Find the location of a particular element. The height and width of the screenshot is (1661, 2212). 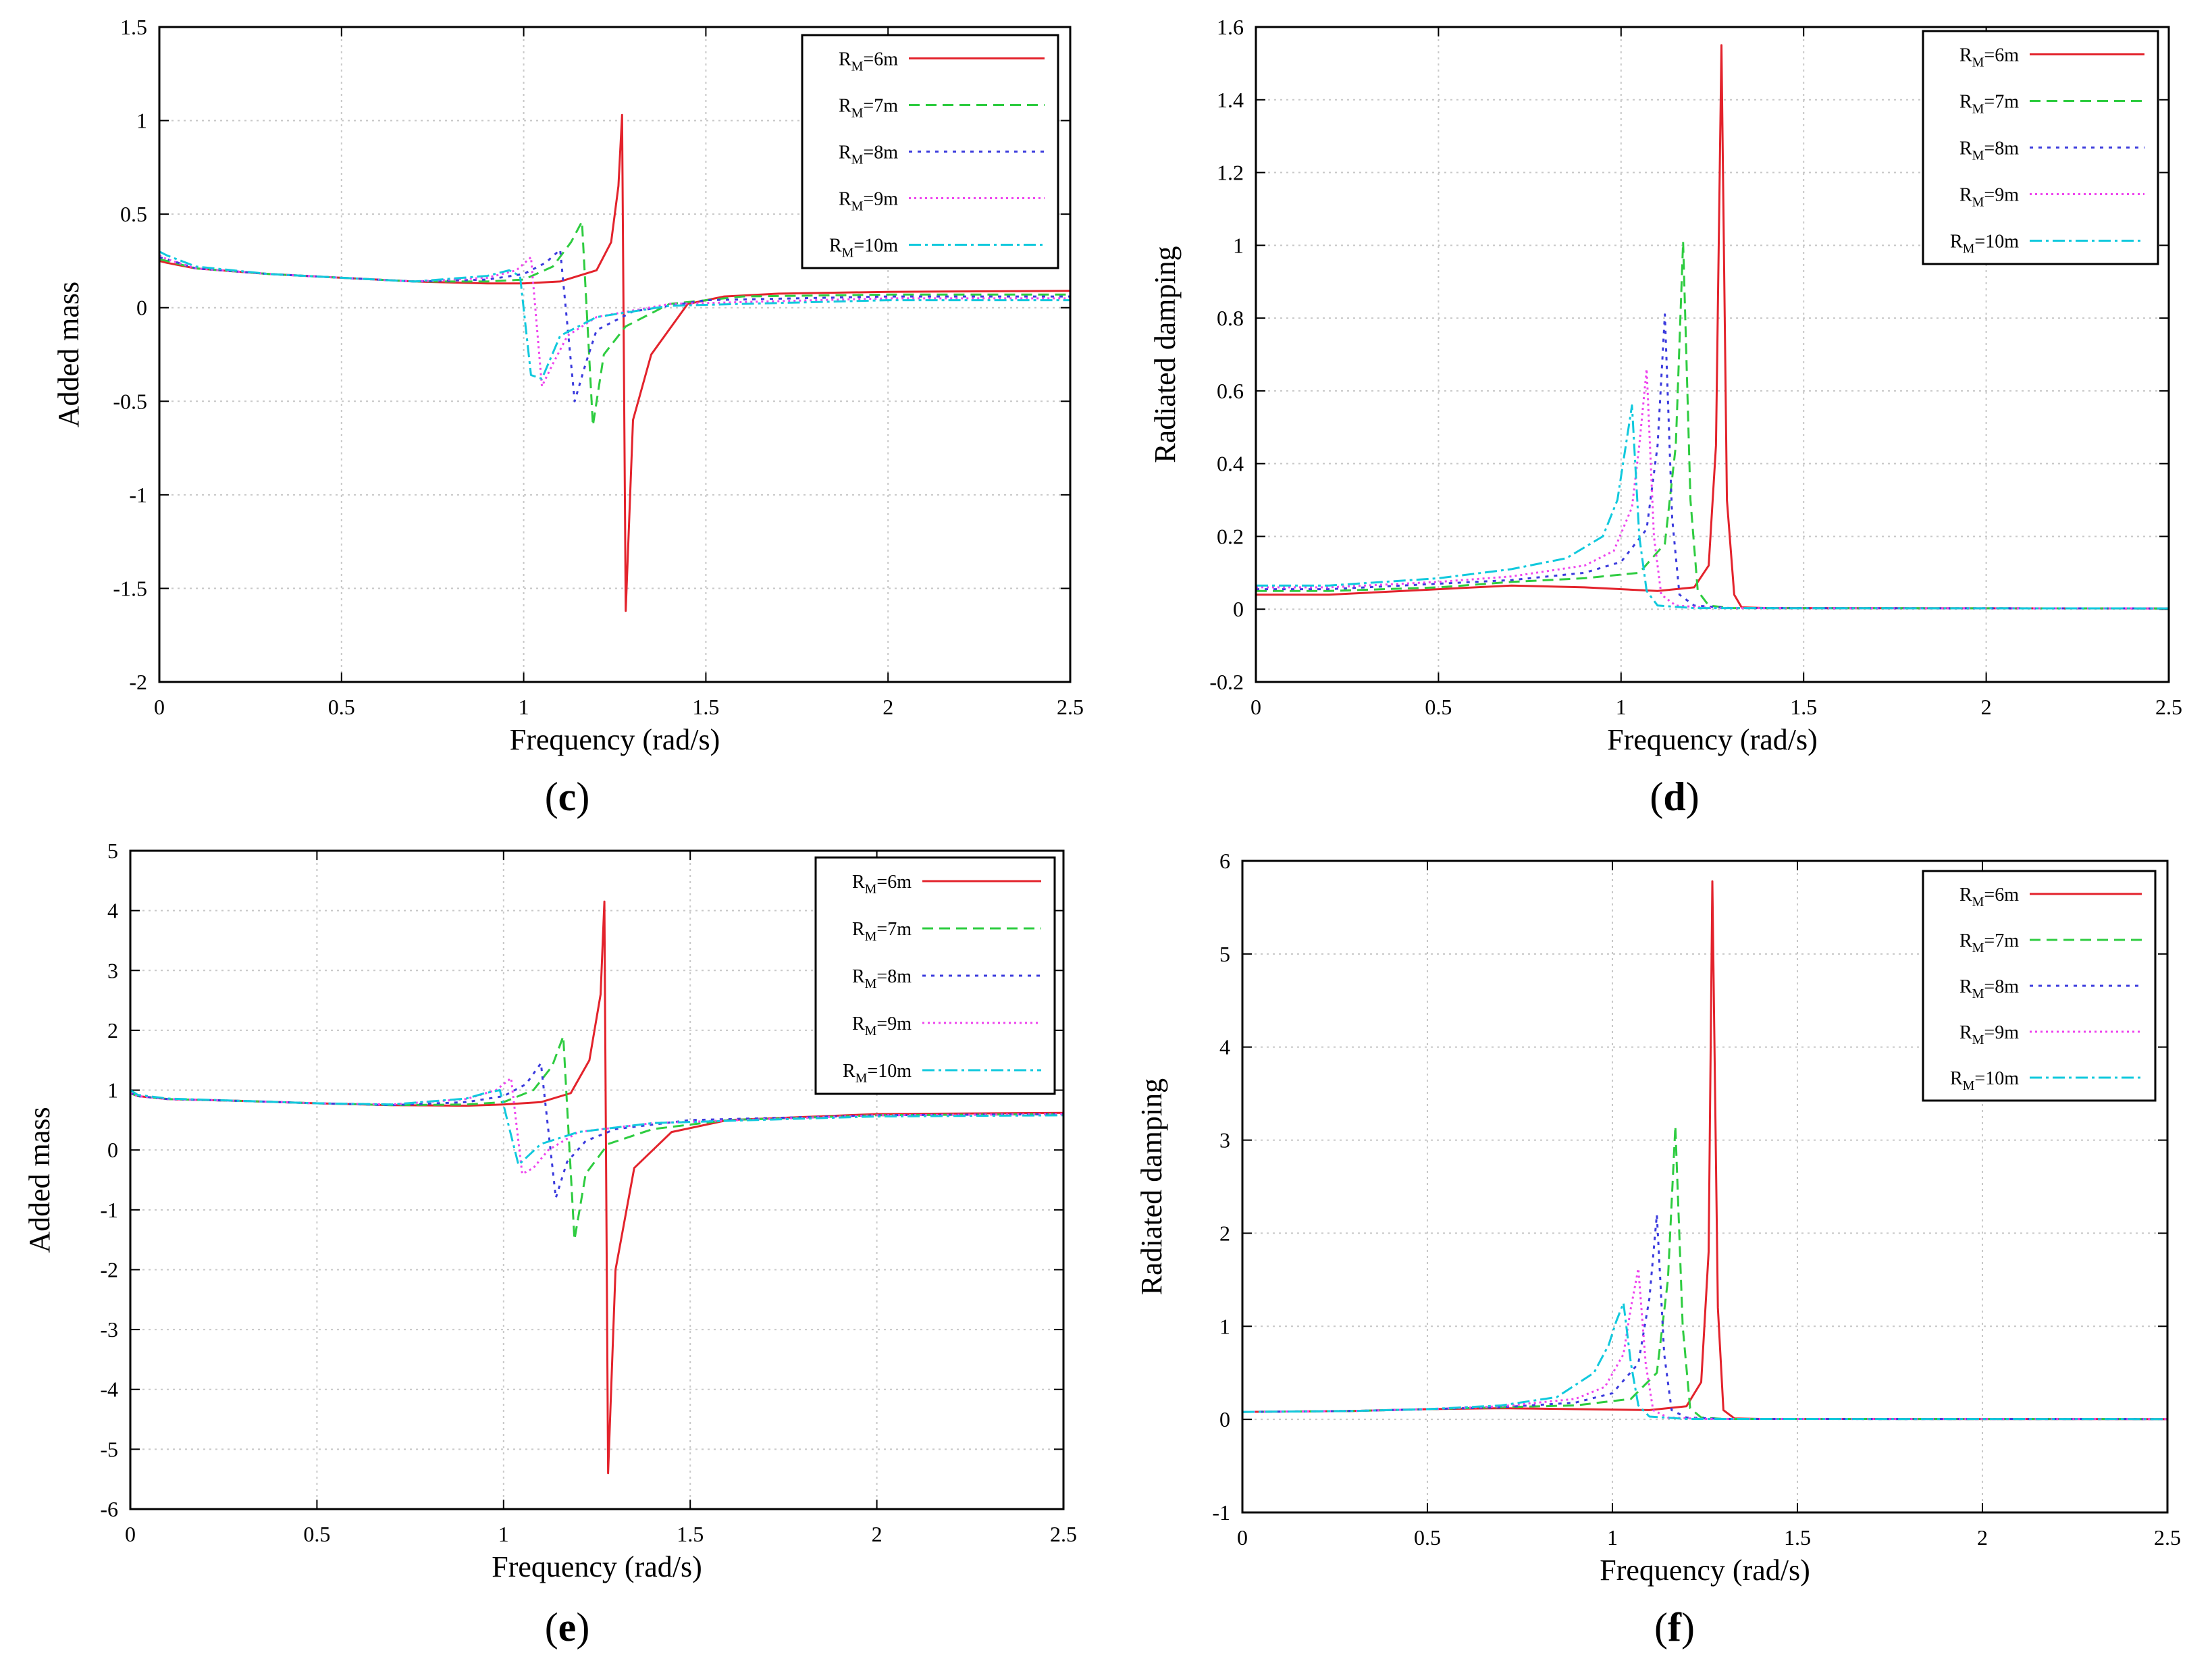

legend-box is located at coordinates (930, 151).